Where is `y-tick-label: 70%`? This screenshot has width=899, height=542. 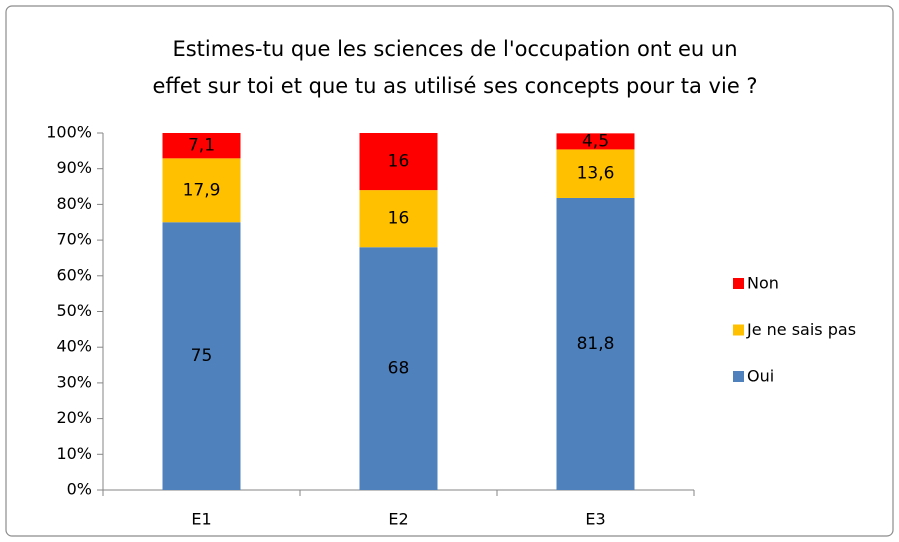 y-tick-label: 70% is located at coordinates (74, 239).